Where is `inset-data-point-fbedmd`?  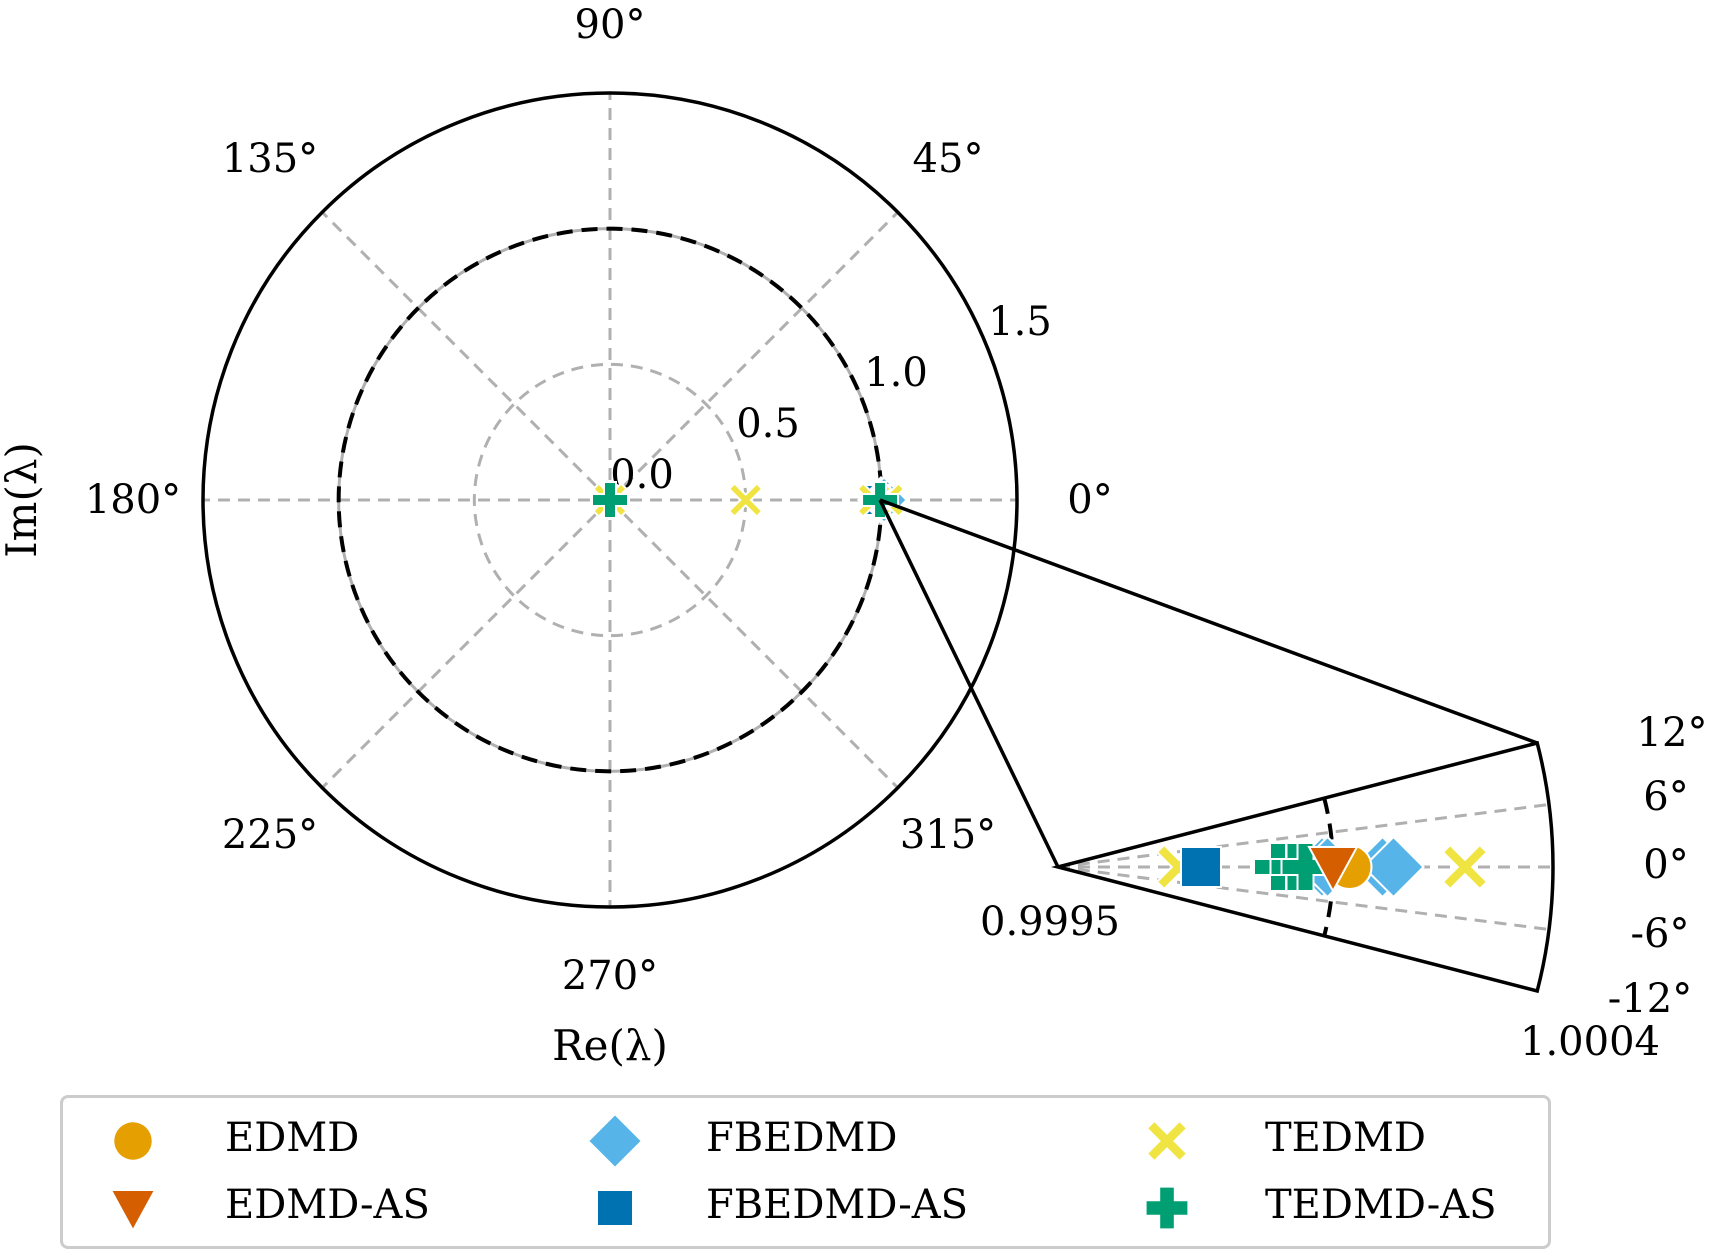 inset-data-point-fbedmd is located at coordinates (1393, 867).